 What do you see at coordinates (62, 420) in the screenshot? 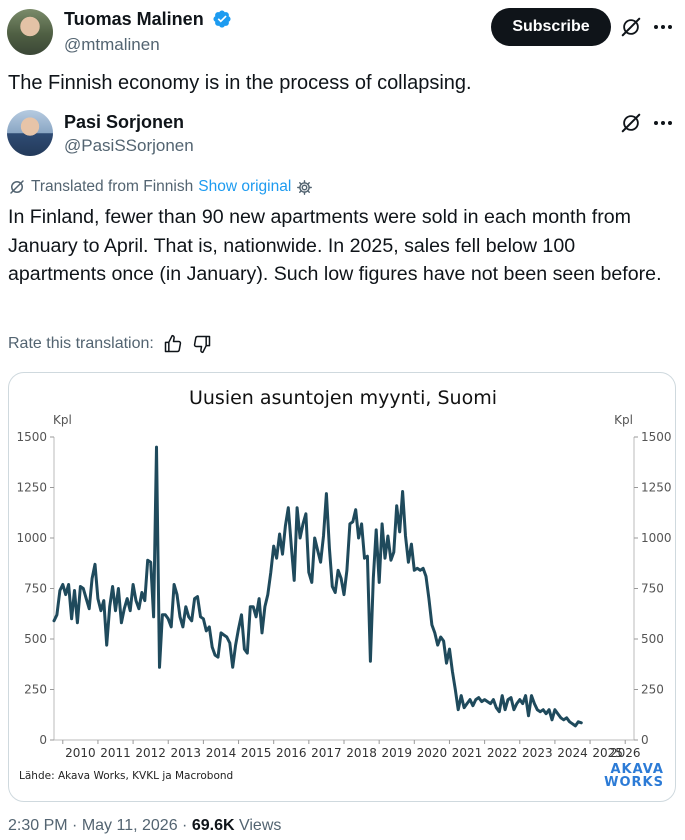
I see `y-axis-label-left: Kpl` at bounding box center [62, 420].